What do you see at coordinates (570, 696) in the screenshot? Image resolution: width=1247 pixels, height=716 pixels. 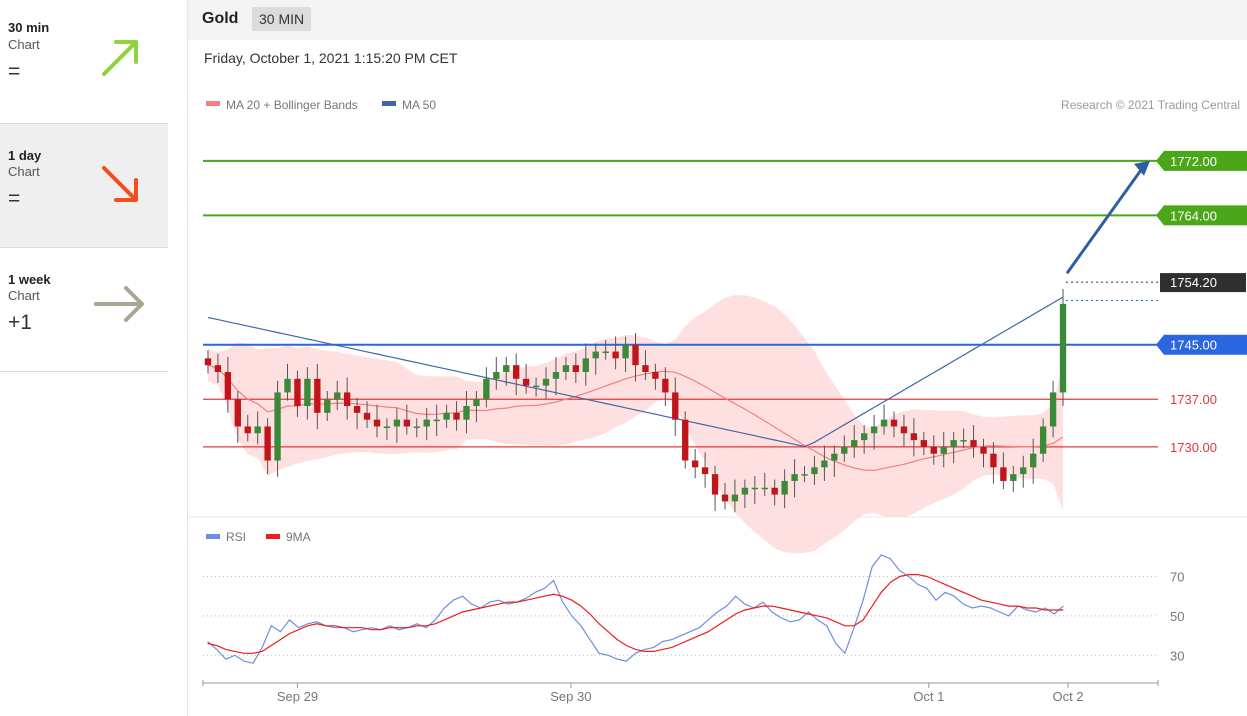 I see `x-tick-label: Sep 30` at bounding box center [570, 696].